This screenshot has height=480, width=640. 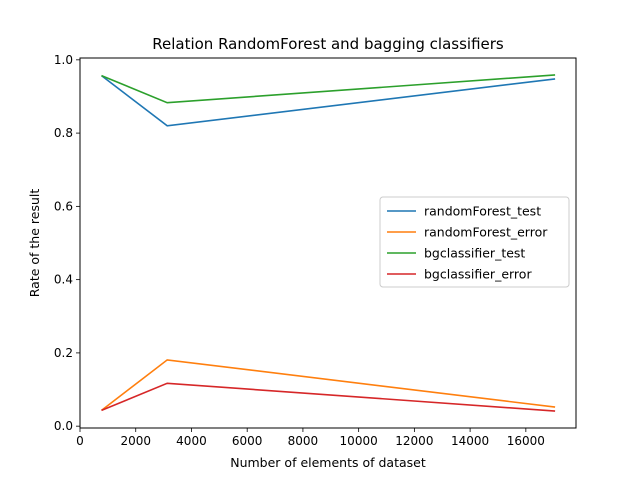 What do you see at coordinates (247, 441) in the screenshot?
I see `x-tick-label: 6000` at bounding box center [247, 441].